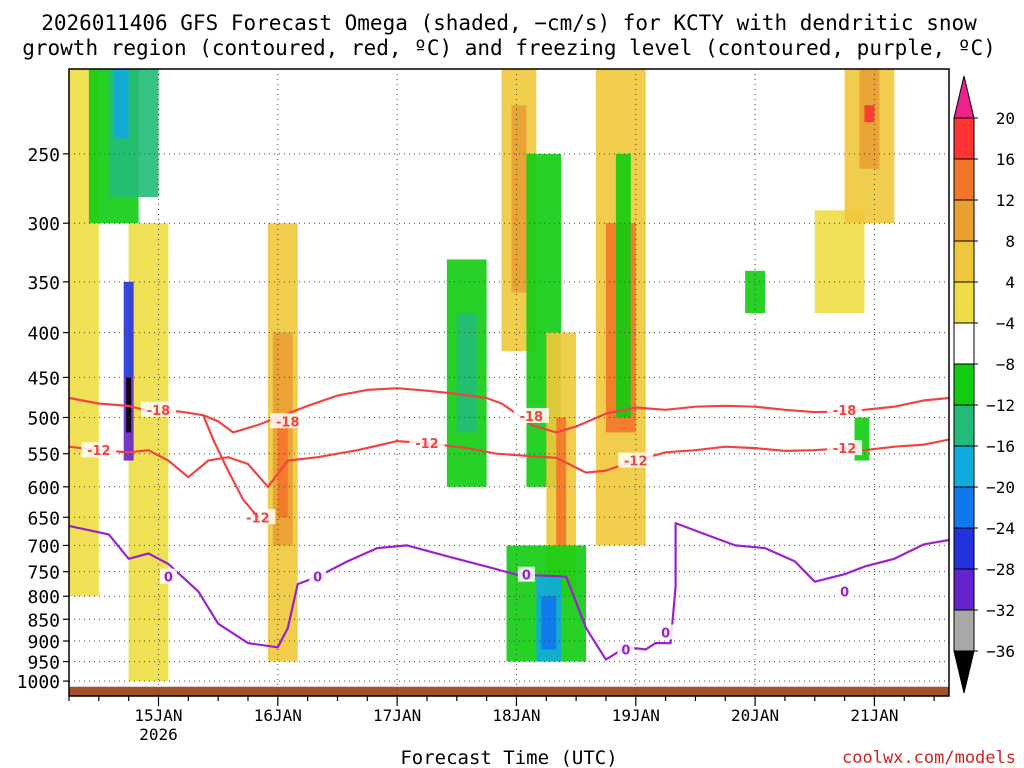 The width and height of the screenshot is (1024, 768). What do you see at coordinates (1000, 651) in the screenshot?
I see `colorbar-label: −36` at bounding box center [1000, 651].